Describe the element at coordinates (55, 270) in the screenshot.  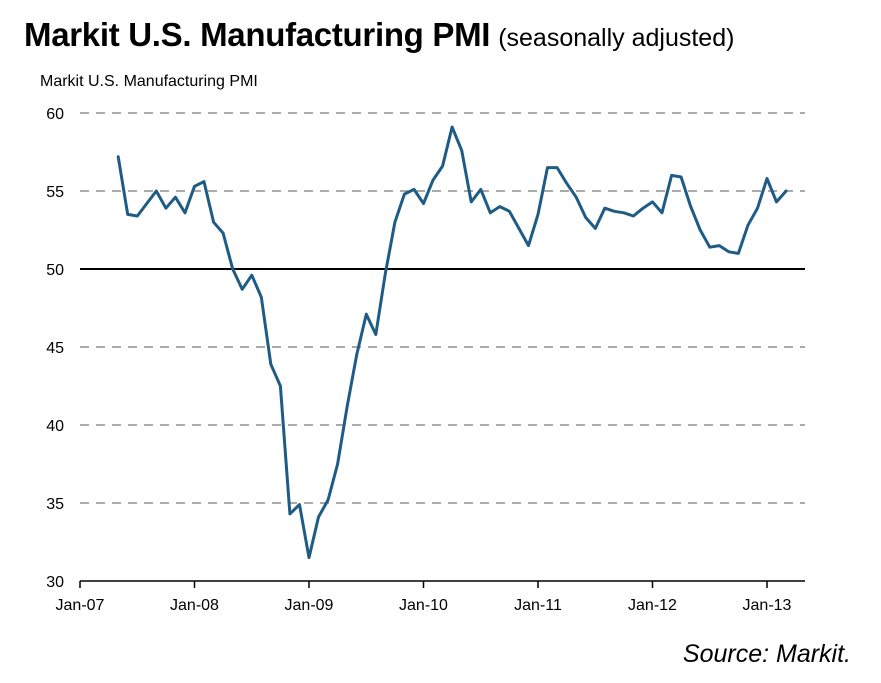
I see `y-tick-label: 50` at that location.